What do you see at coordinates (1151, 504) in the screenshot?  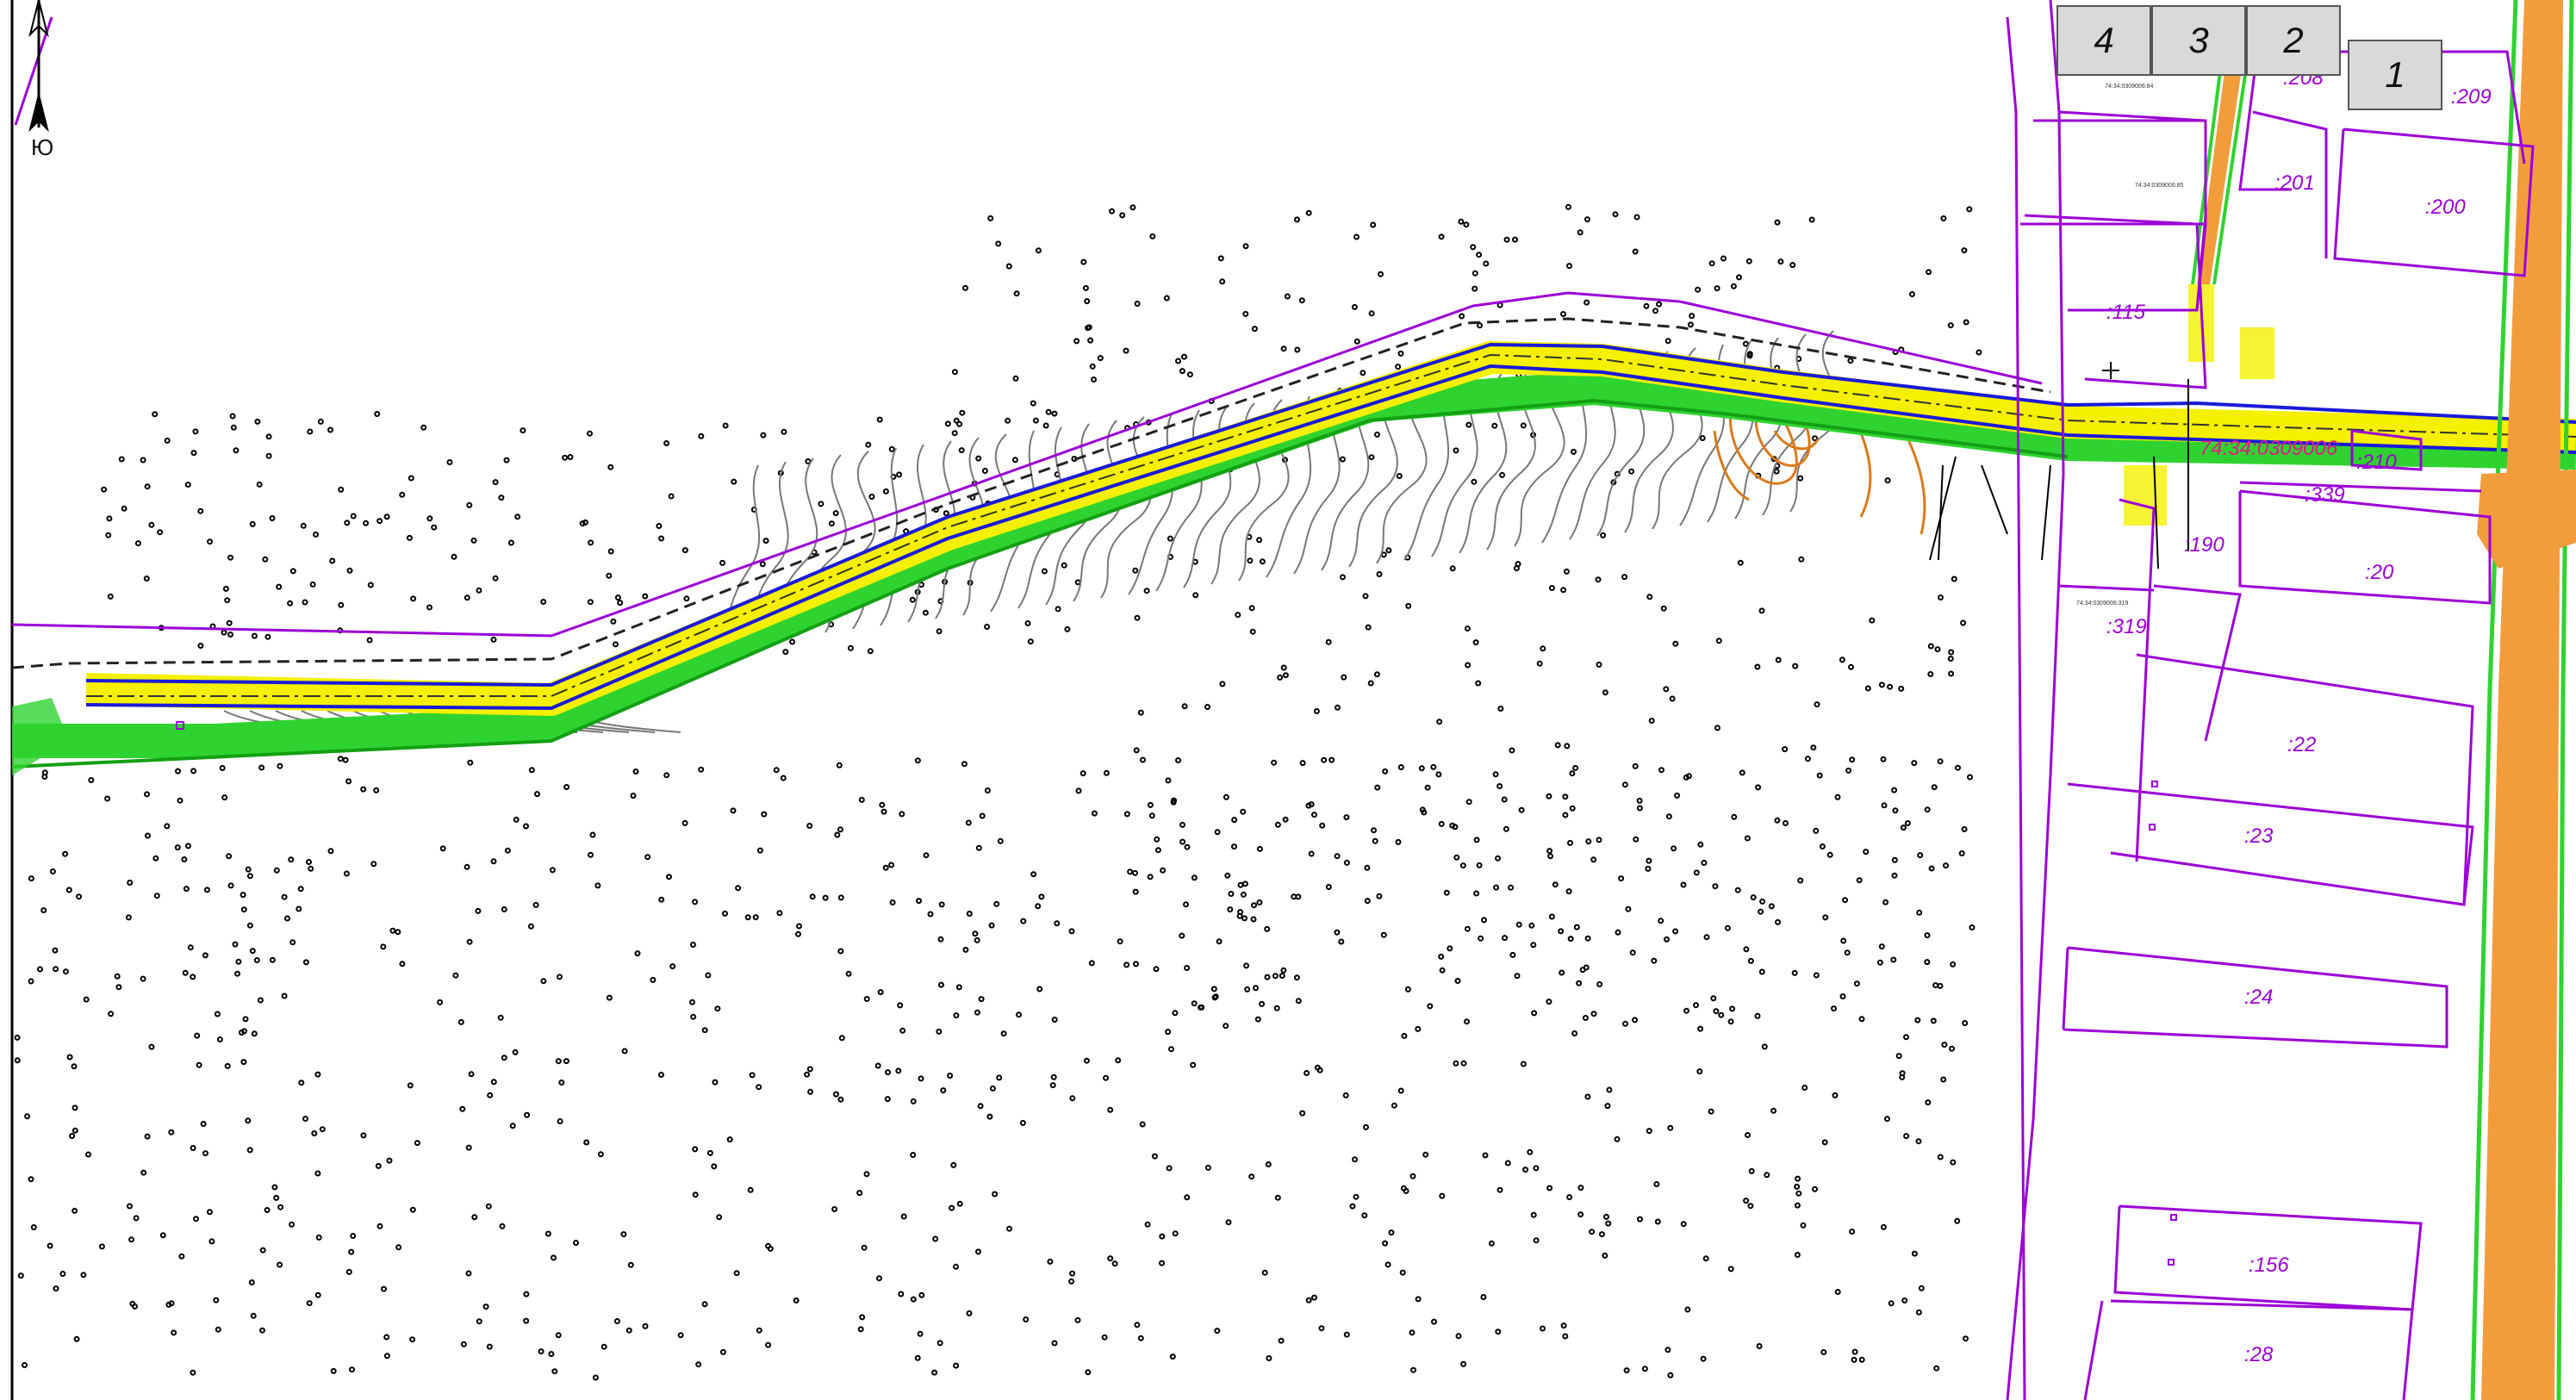 I see `contour-line` at bounding box center [1151, 504].